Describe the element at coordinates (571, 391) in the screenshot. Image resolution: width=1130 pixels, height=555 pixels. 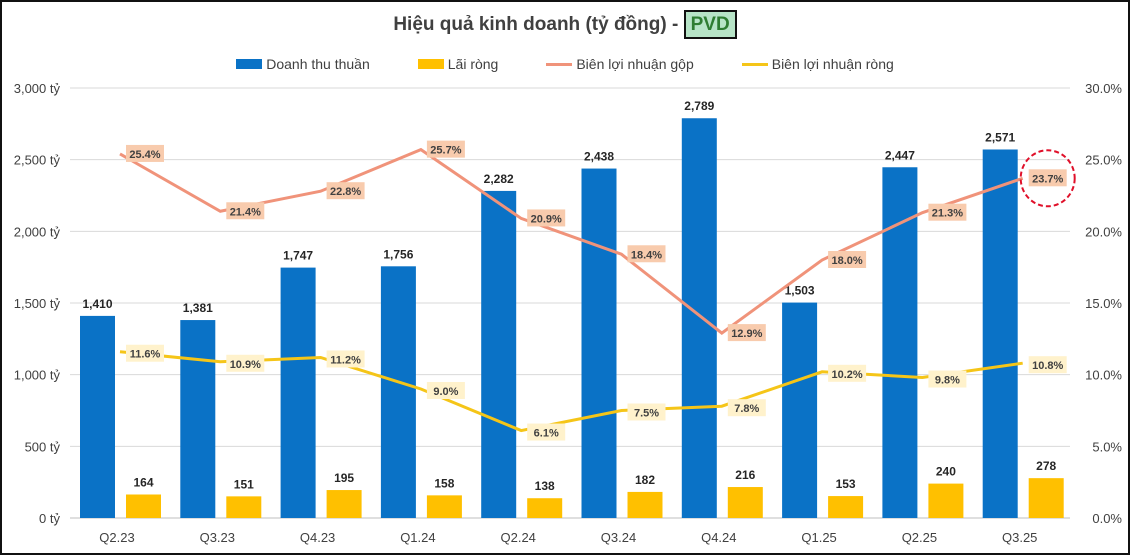
I see `net-margin-line` at that location.